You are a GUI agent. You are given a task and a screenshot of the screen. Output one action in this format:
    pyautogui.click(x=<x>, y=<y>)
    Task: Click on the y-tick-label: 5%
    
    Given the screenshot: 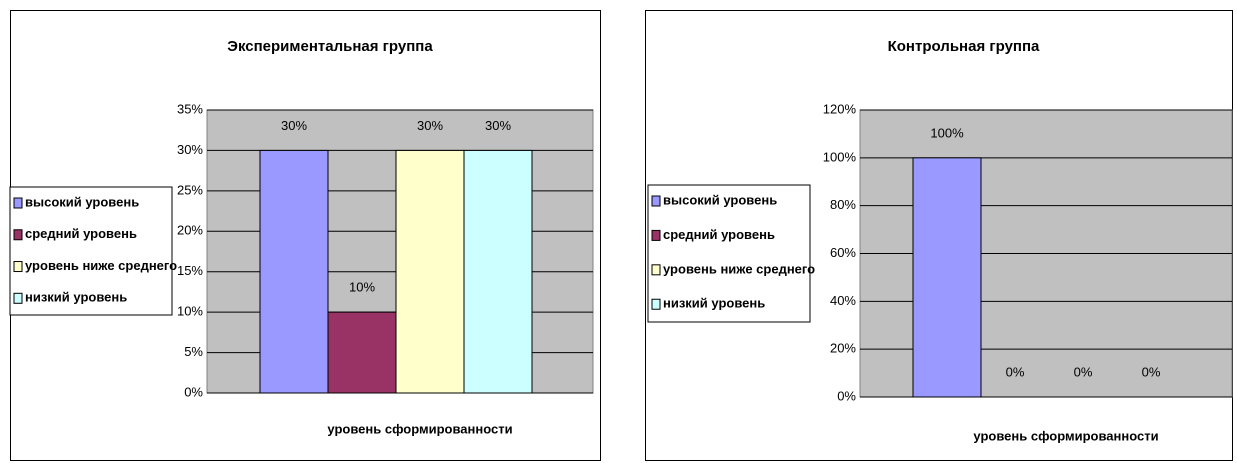 What is the action you would take?
    pyautogui.click(x=193, y=351)
    